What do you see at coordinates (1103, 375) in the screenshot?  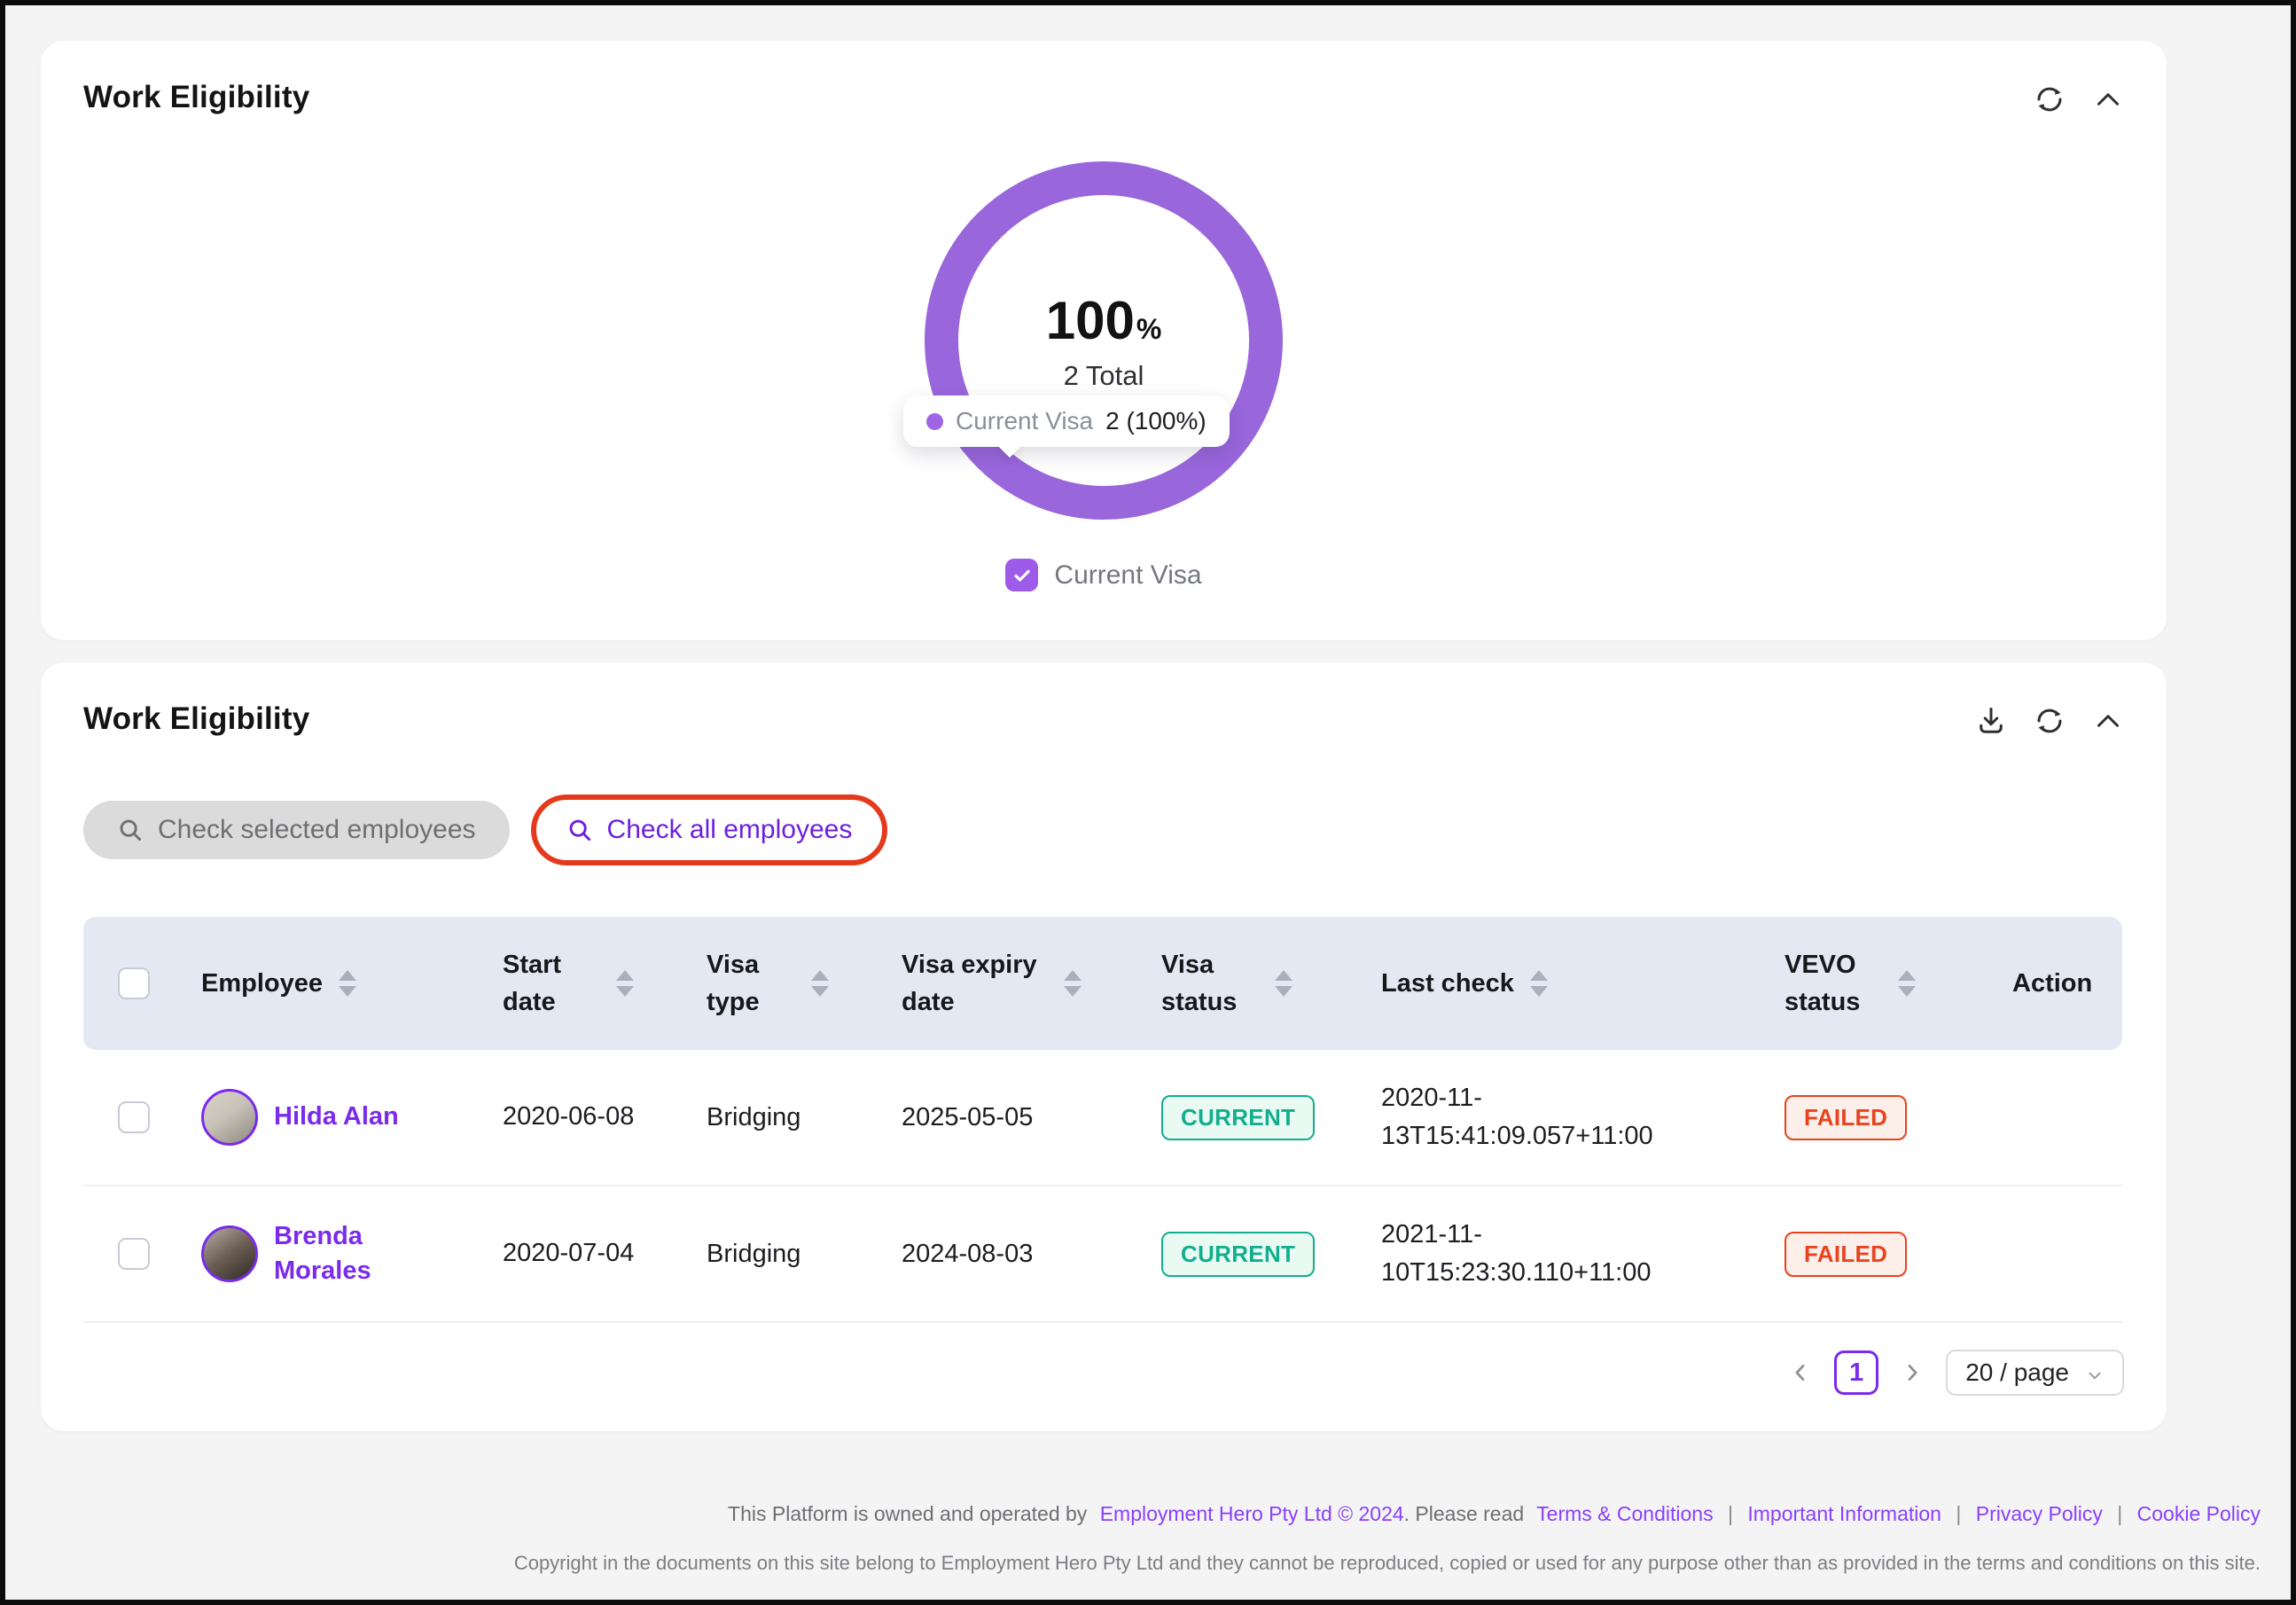 I see `donut-total-label: 2 Total` at bounding box center [1103, 375].